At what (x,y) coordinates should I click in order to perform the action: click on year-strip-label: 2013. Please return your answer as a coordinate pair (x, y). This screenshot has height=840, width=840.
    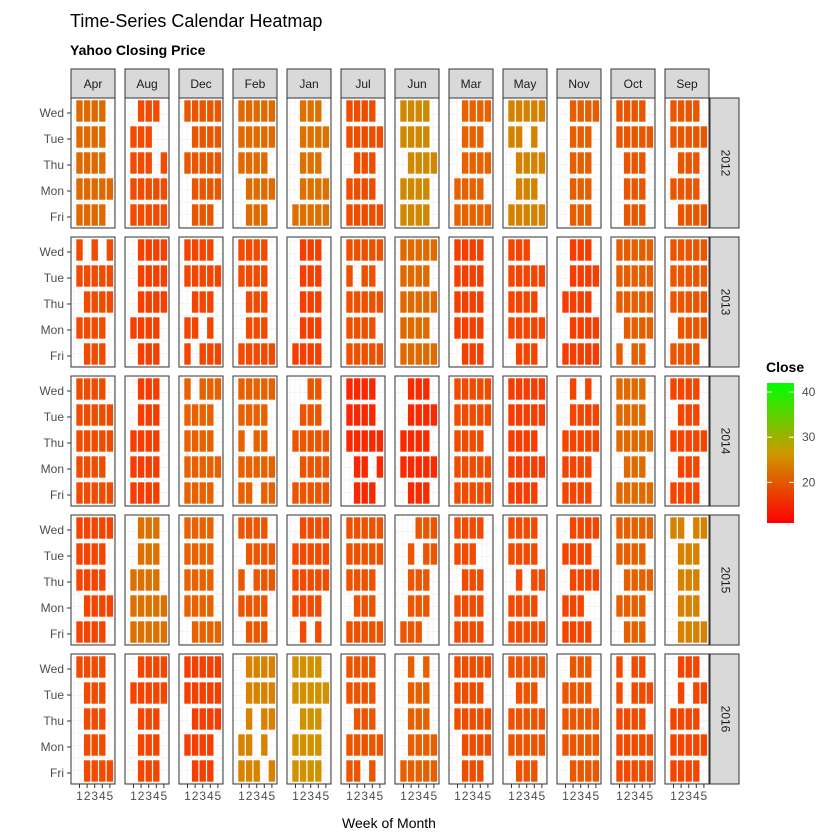
    Looking at the image, I should click on (725, 302).